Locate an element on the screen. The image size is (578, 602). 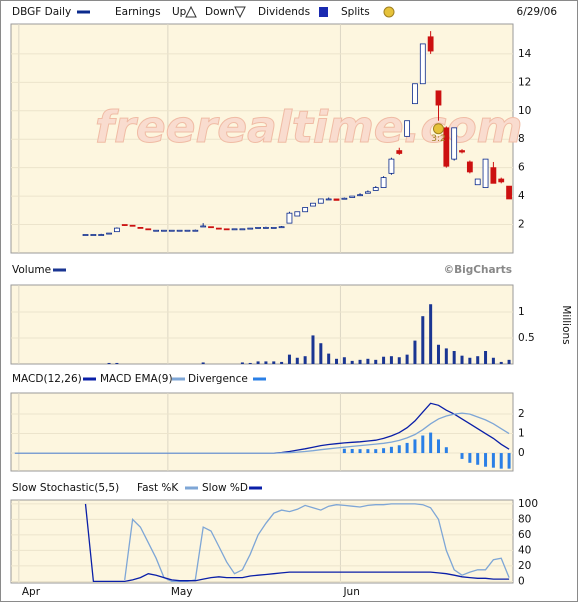
y-tick-label: 12 is located at coordinates (524, 82).